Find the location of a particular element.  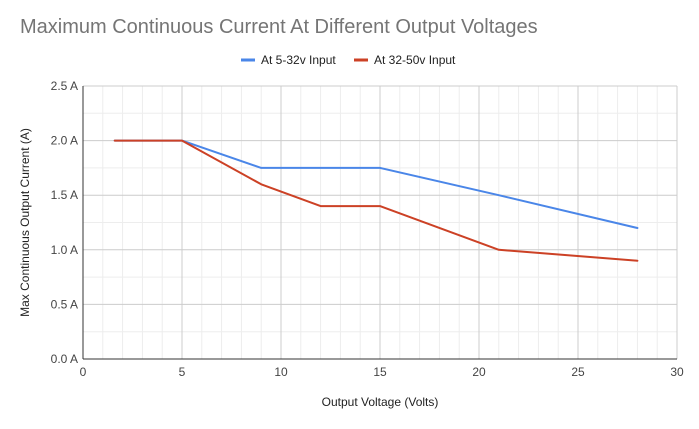

legend: At 5-32v Input At 32-50v Input is located at coordinates (348, 60).